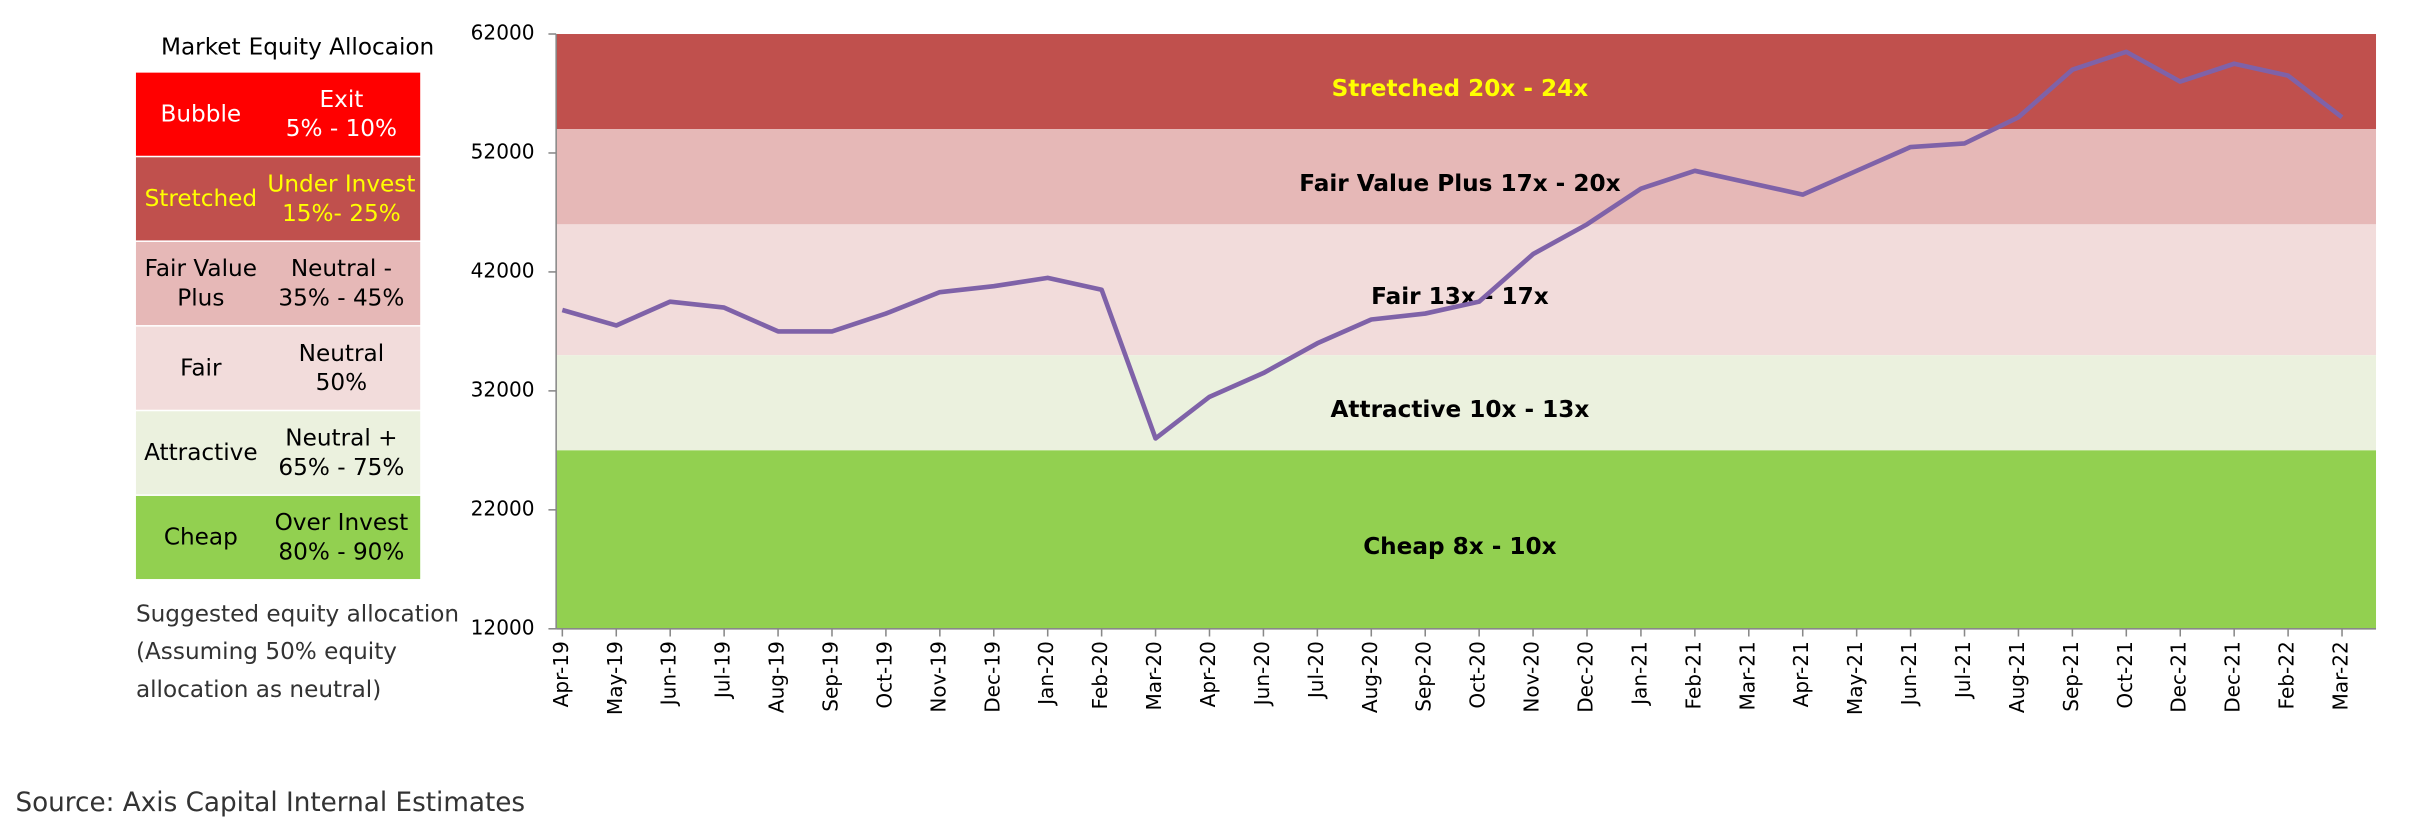  What do you see at coordinates (341, 128) in the screenshot?
I see `table-cell: 5% - 10%` at bounding box center [341, 128].